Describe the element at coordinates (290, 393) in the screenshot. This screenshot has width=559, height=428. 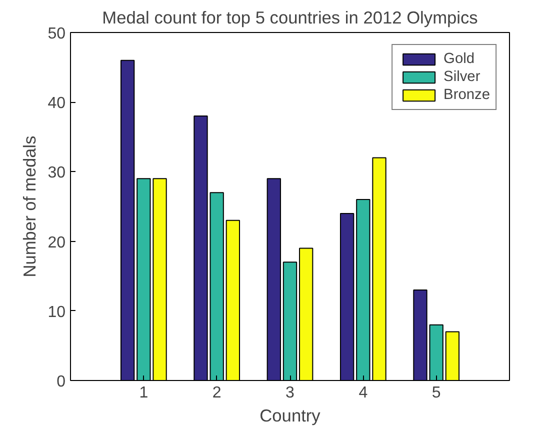
I see `x-tick-label: 3` at that location.